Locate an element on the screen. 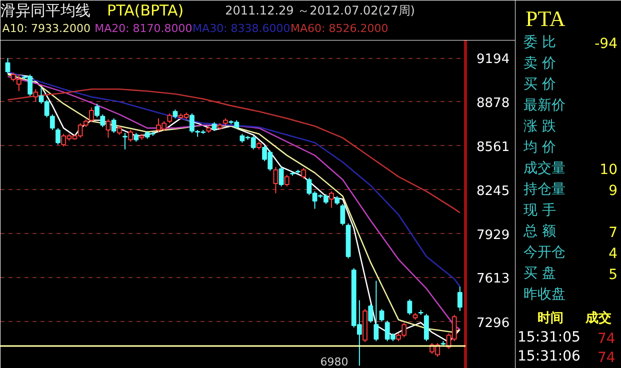 This screenshot has width=621, height=368. text: 成交 is located at coordinates (598, 318).